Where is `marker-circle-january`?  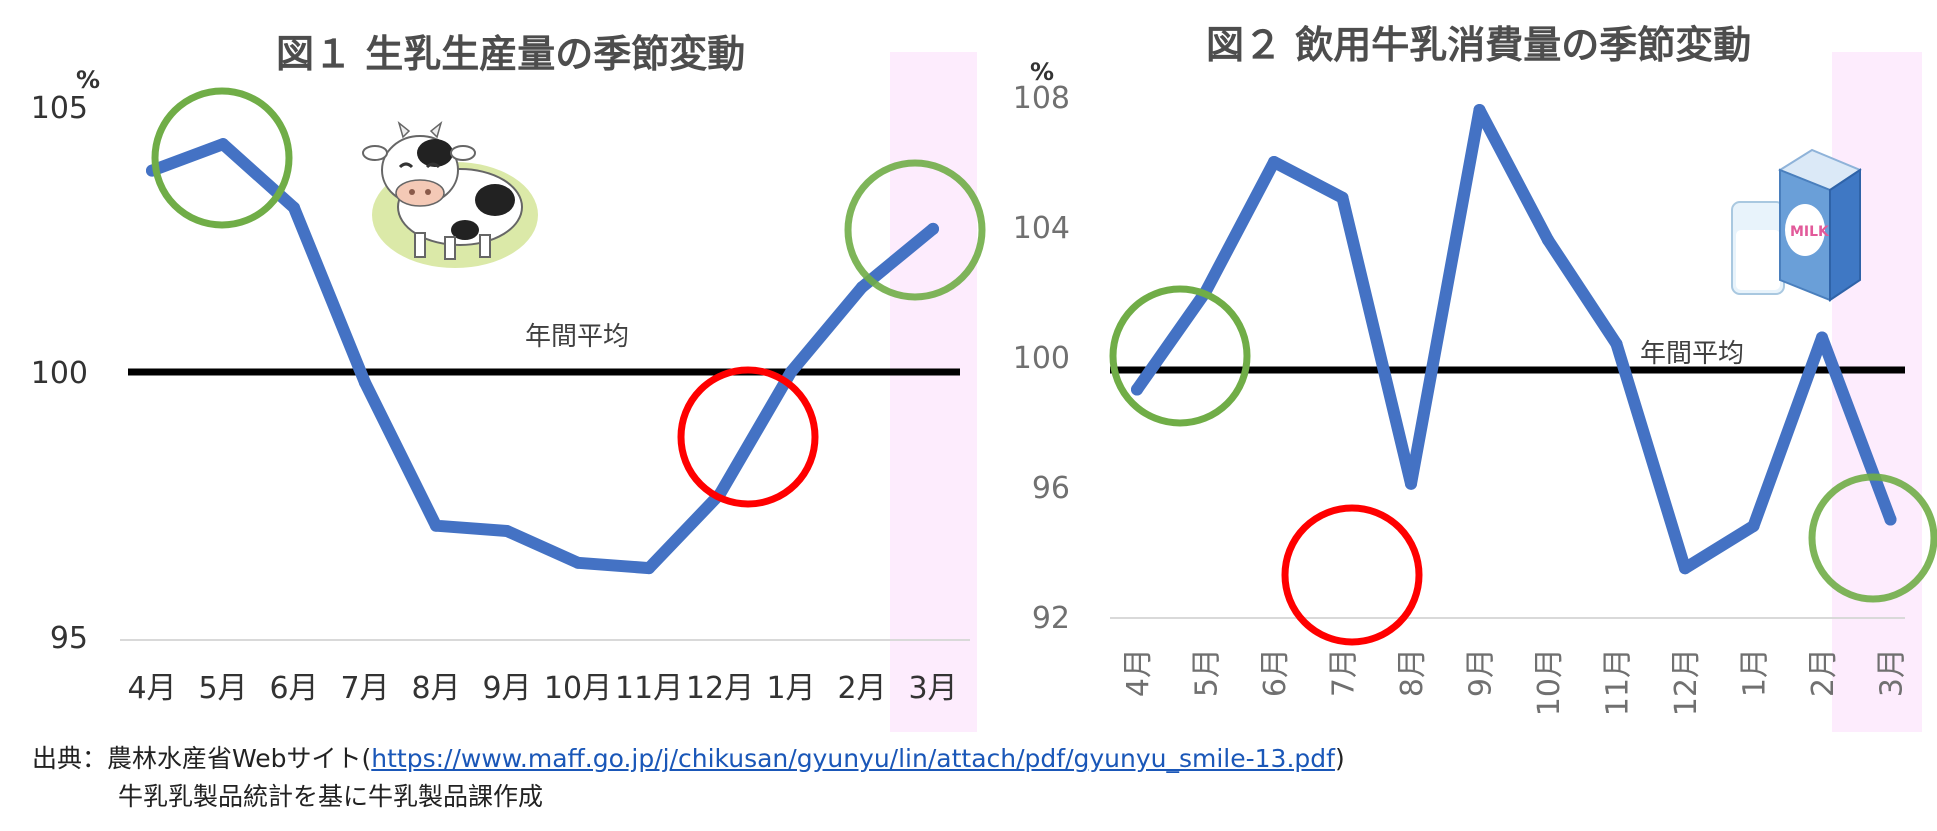 marker-circle-january is located at coordinates (748, 437).